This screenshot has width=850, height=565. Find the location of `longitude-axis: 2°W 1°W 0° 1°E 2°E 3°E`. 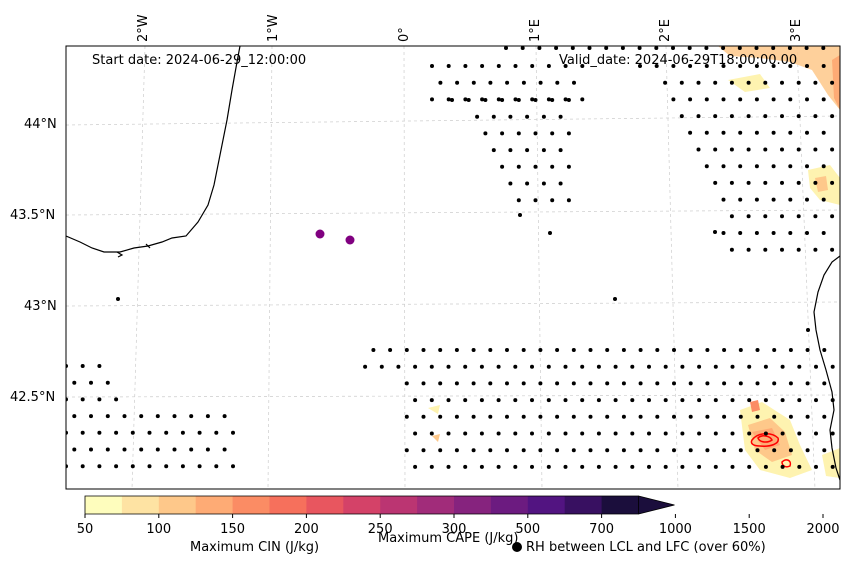

longitude-axis: 2°W 1°W 0° 1°E 2°E 3°E is located at coordinates (470, 28).